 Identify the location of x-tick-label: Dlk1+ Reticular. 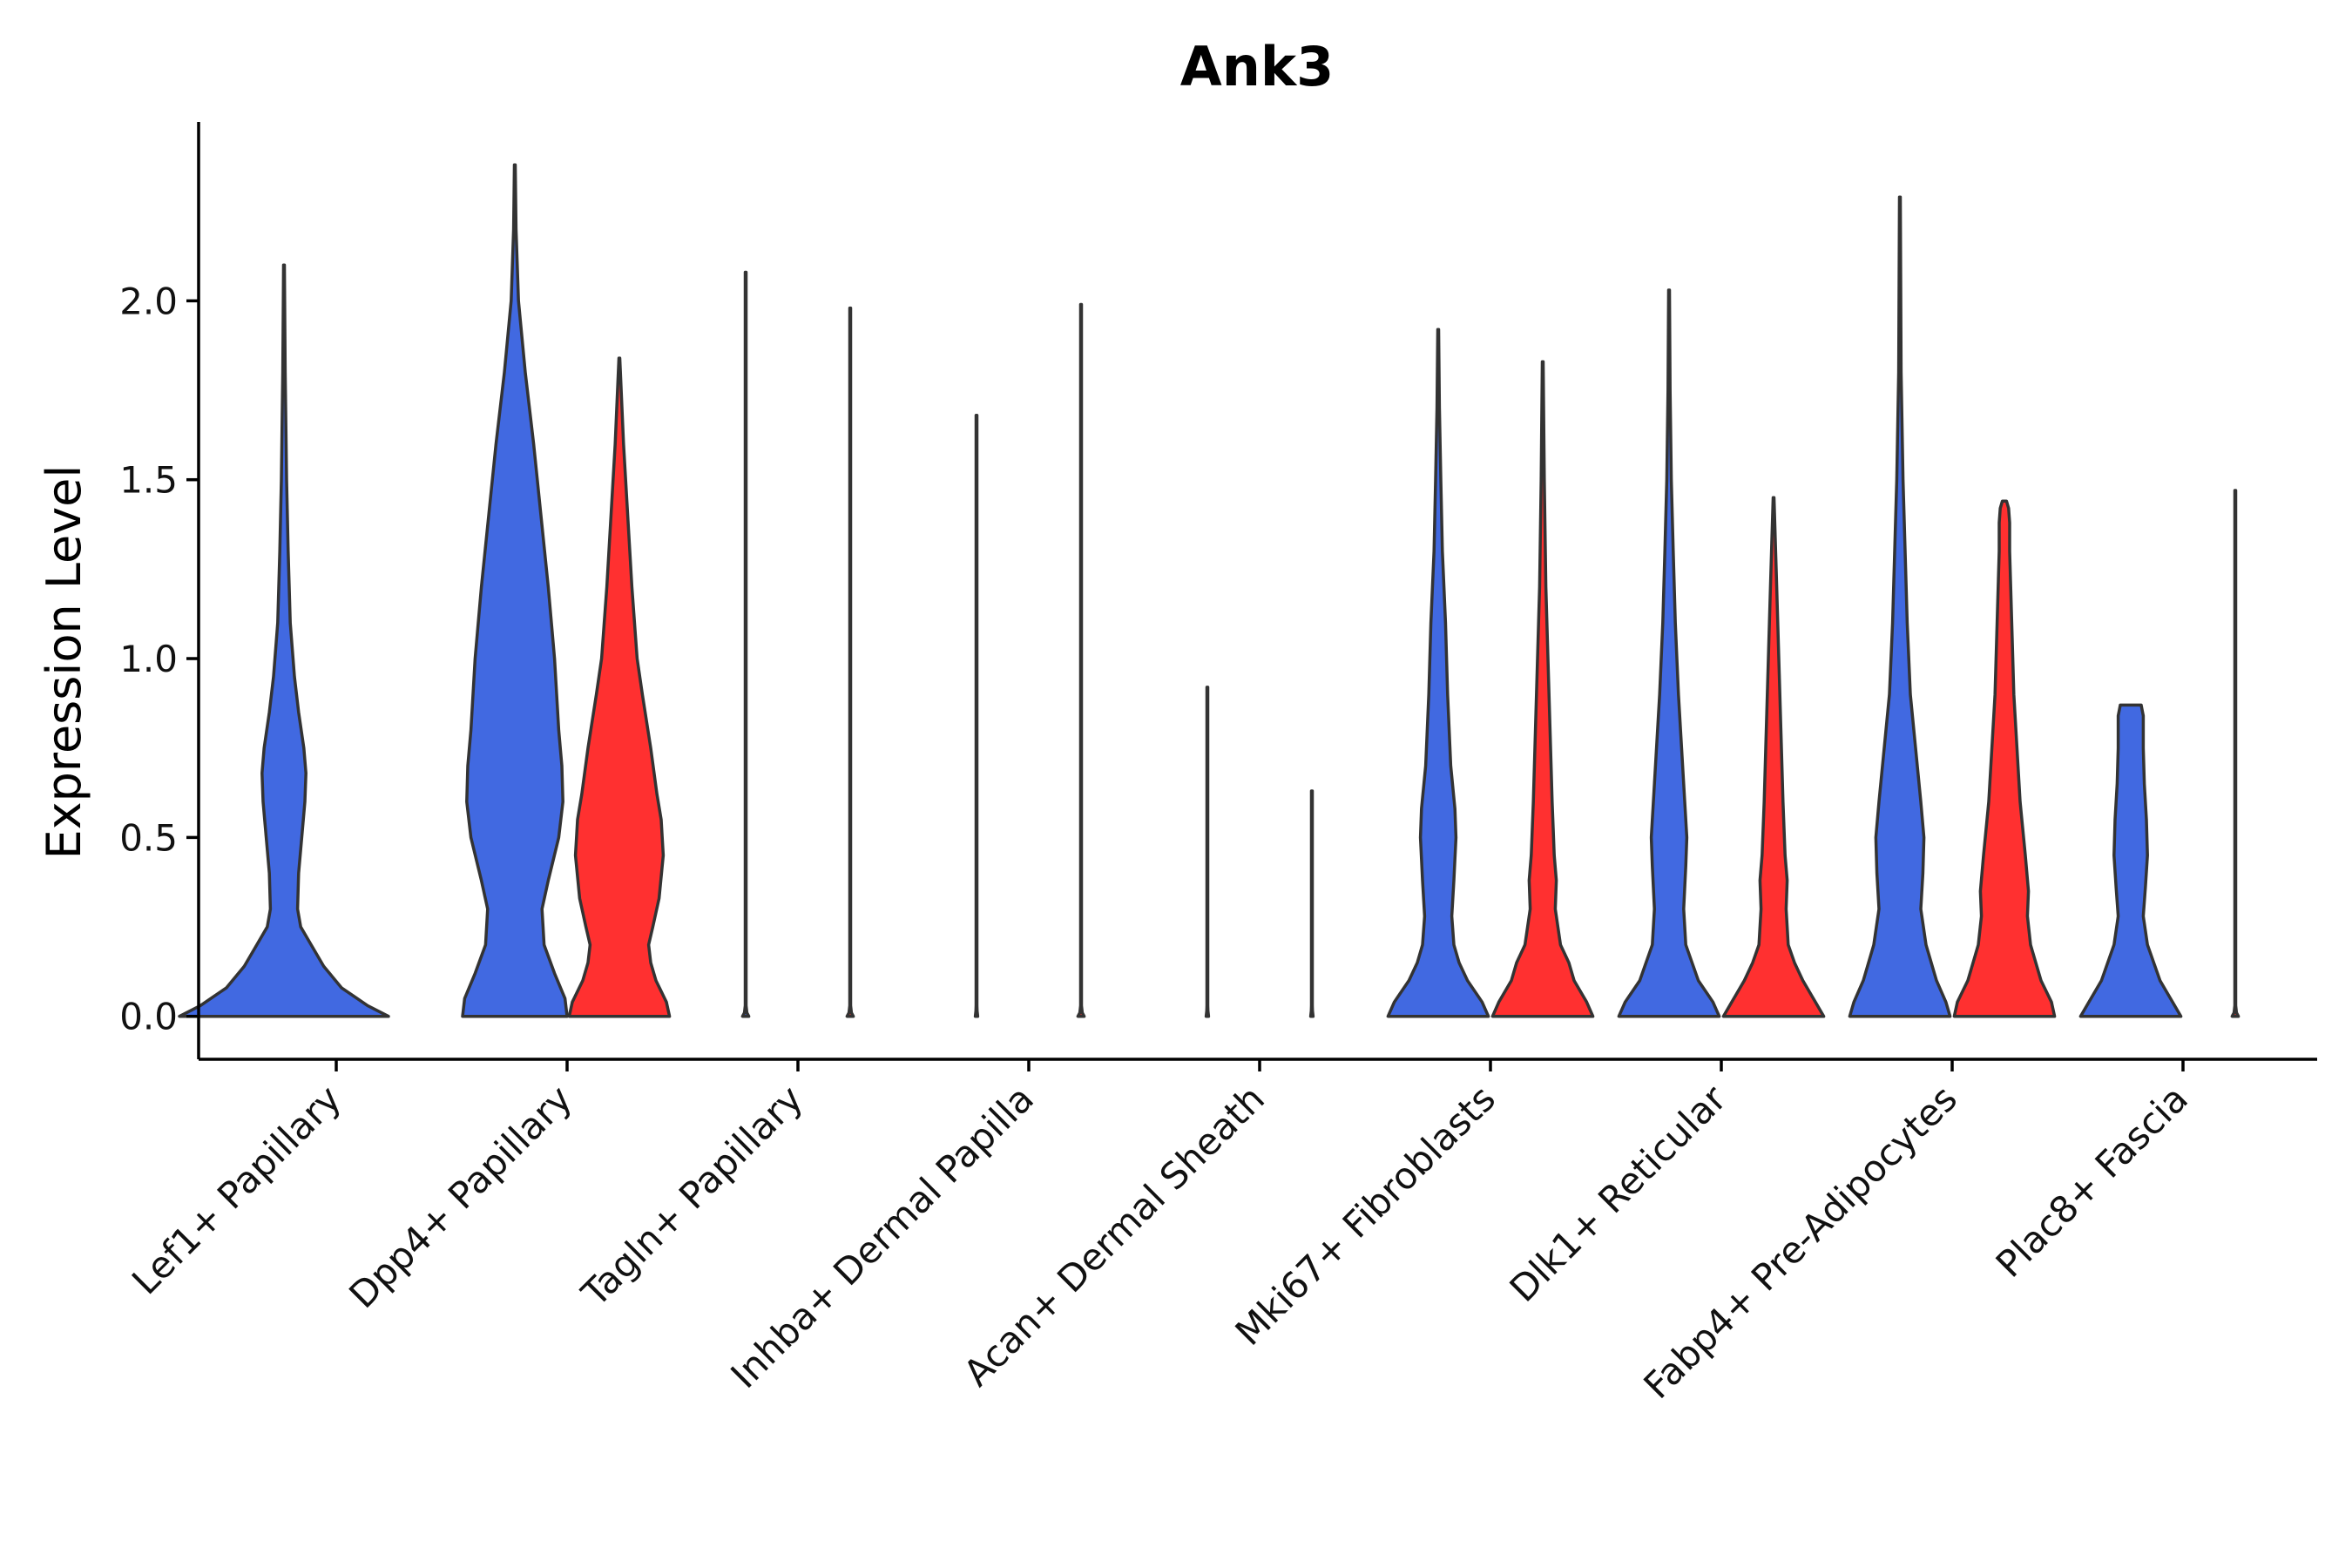
(1618, 1193).